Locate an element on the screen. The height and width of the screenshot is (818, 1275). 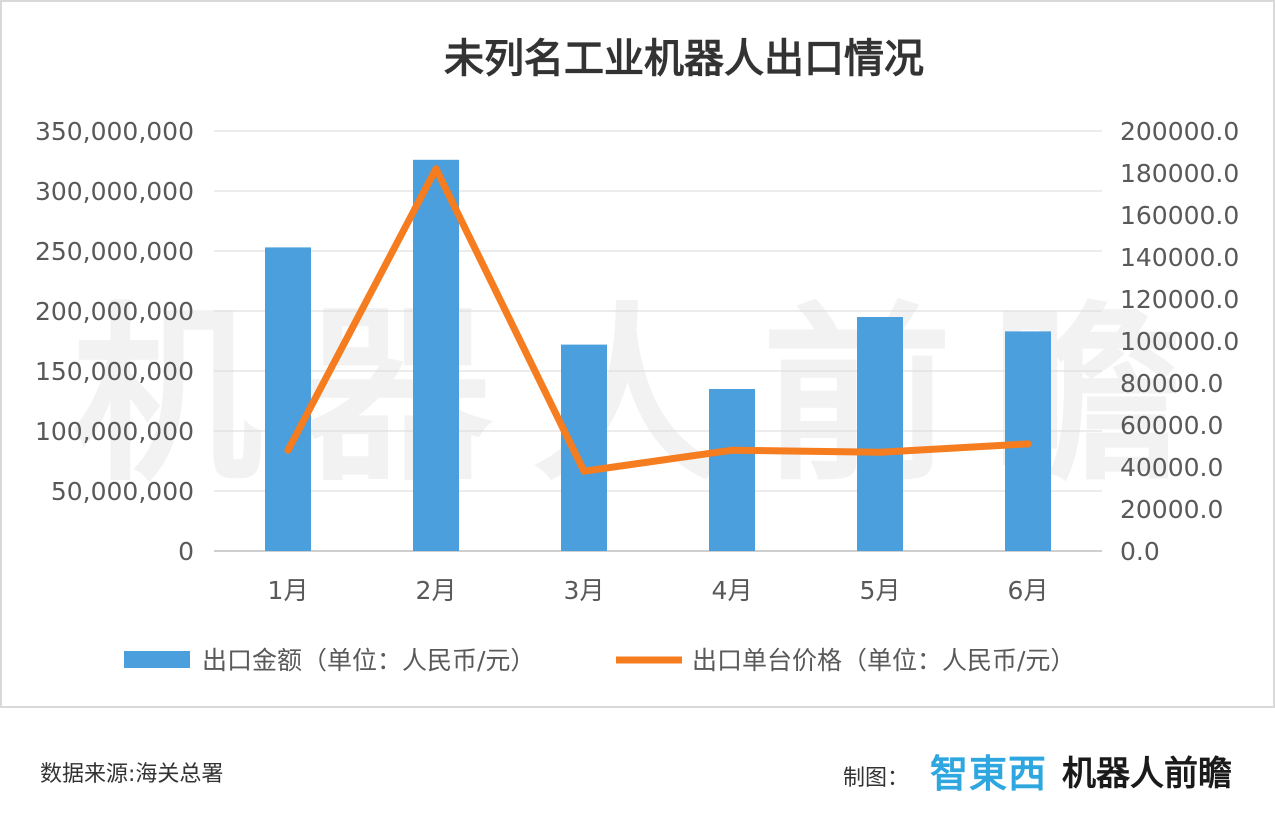
x-tick-label: 1月 is located at coordinates (288, 590).